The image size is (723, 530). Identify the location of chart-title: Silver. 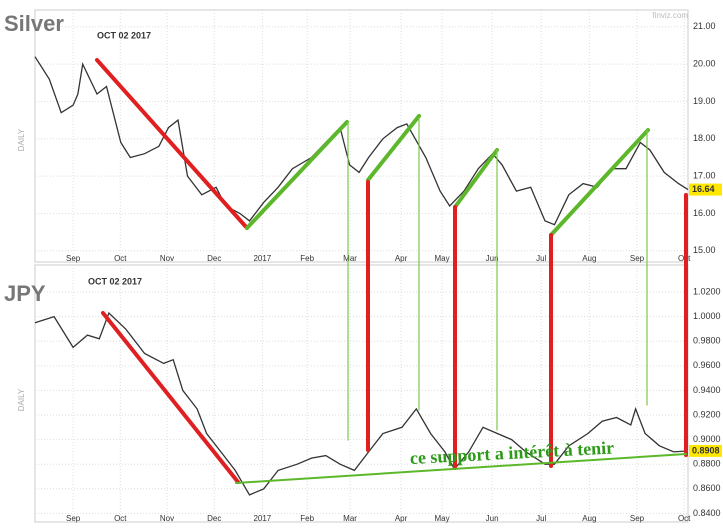
(34, 23).